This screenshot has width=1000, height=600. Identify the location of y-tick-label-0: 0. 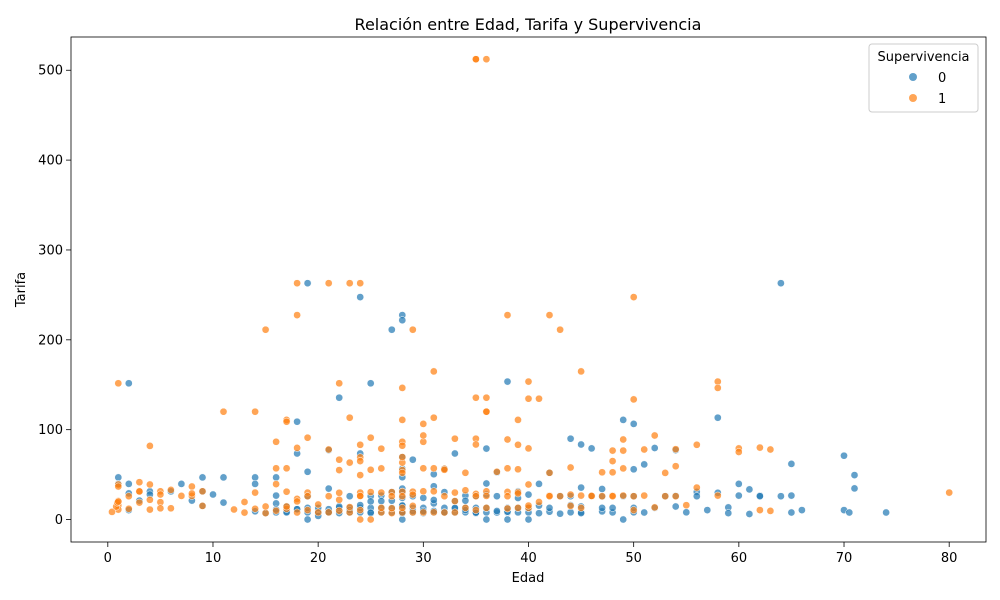
(59, 520).